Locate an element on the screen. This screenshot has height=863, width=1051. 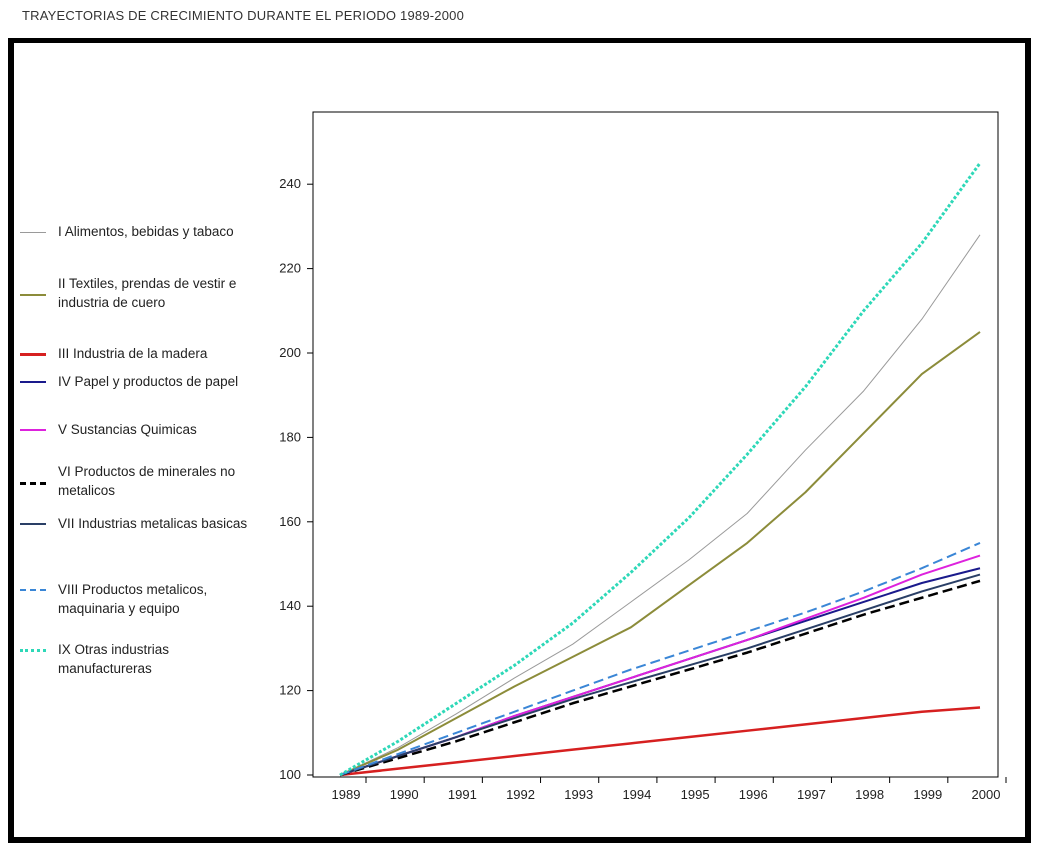
y-tick-label: 140 is located at coordinates (290, 605).